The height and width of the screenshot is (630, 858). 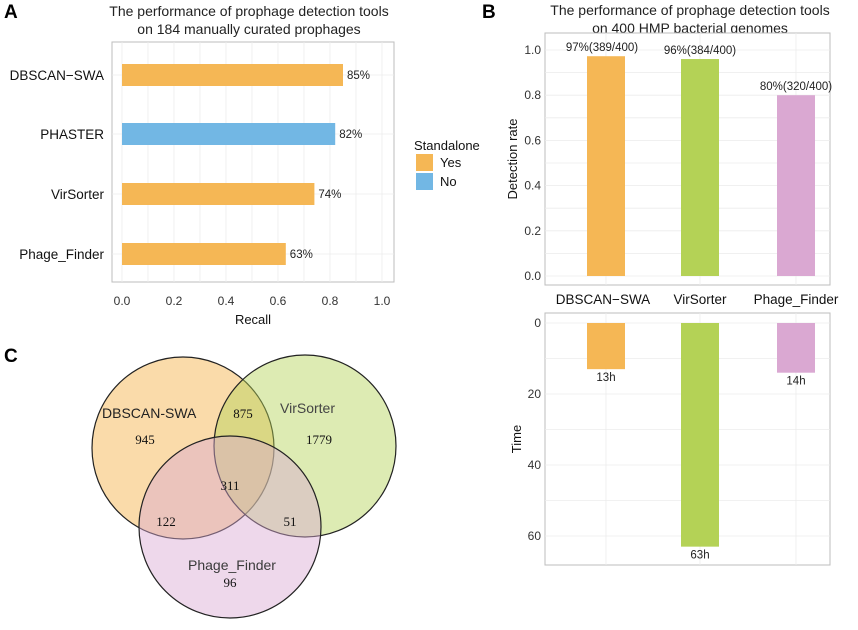 What do you see at coordinates (252, 301) in the screenshot?
I see `panel-a-x-ticks: 0.0 0.2 0.4 0.6 0.8 1.0` at bounding box center [252, 301].